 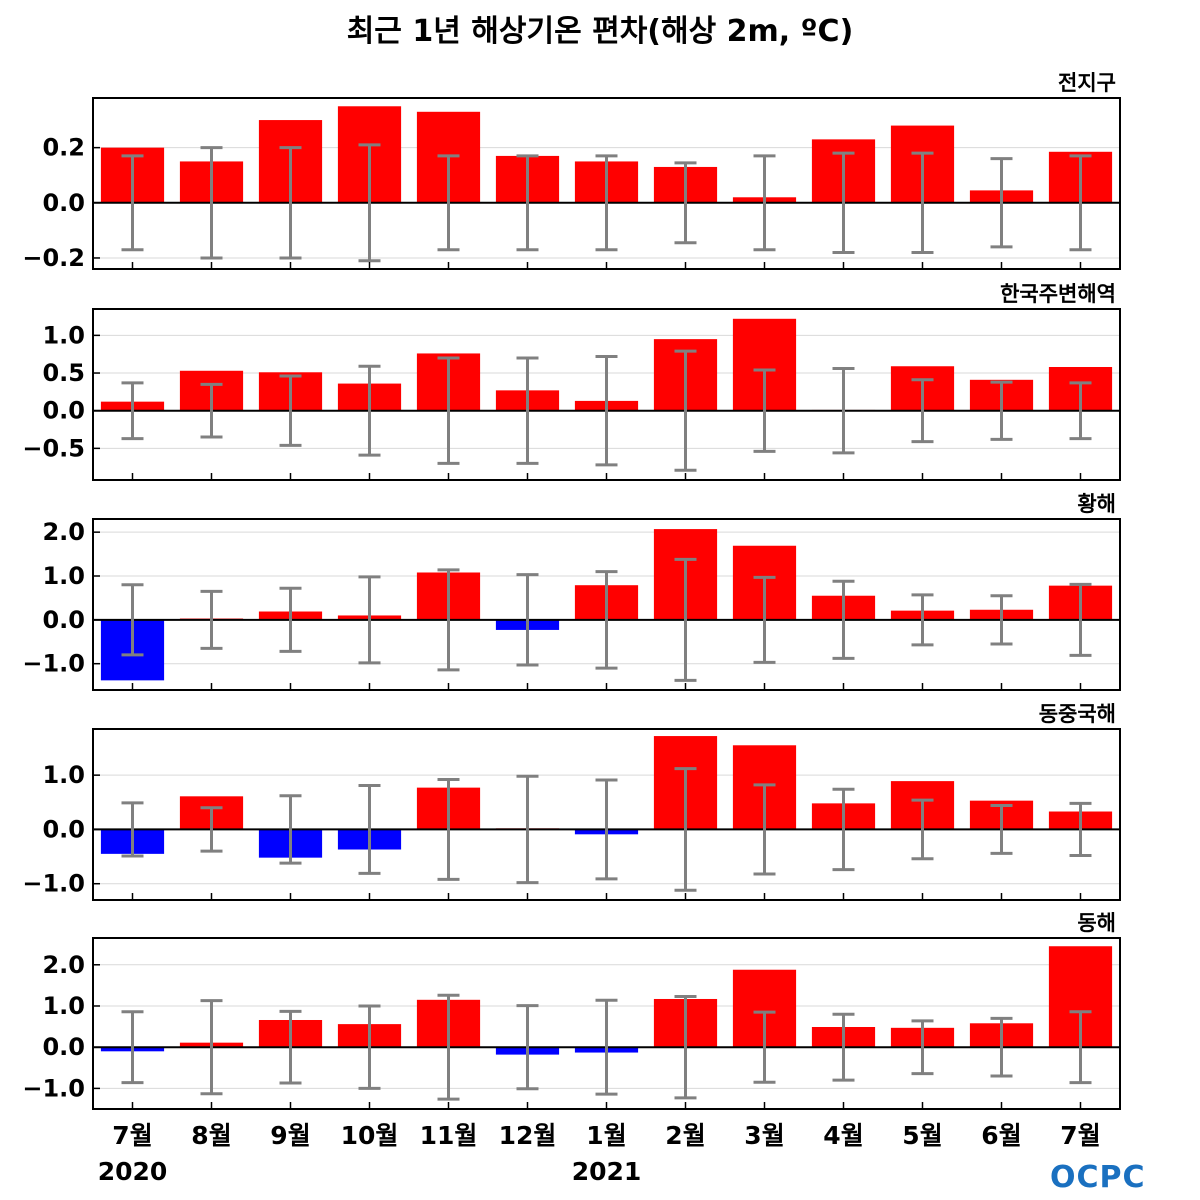 I want to click on panel-title: 동해, so click(x=1096, y=923).